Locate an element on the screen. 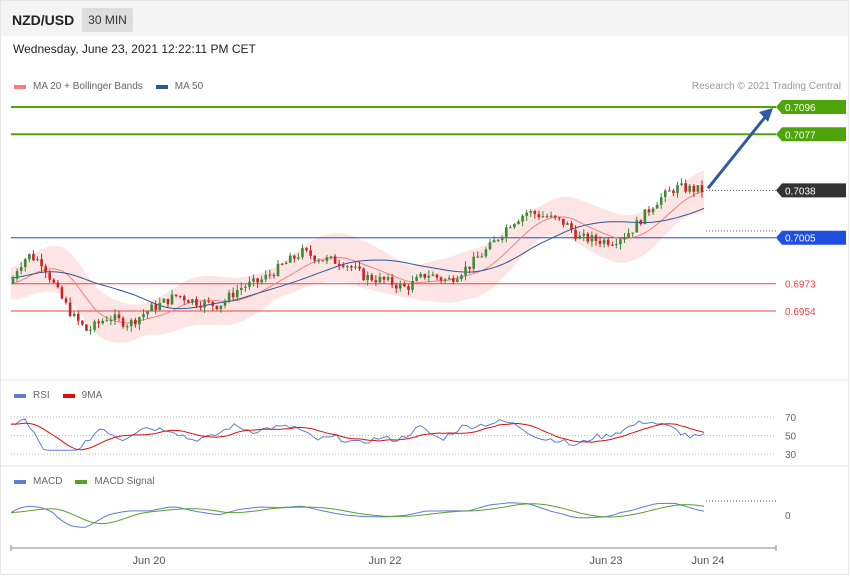 This screenshot has height=576, width=850. timeframe-badge: 30 MIN is located at coordinates (107, 20).